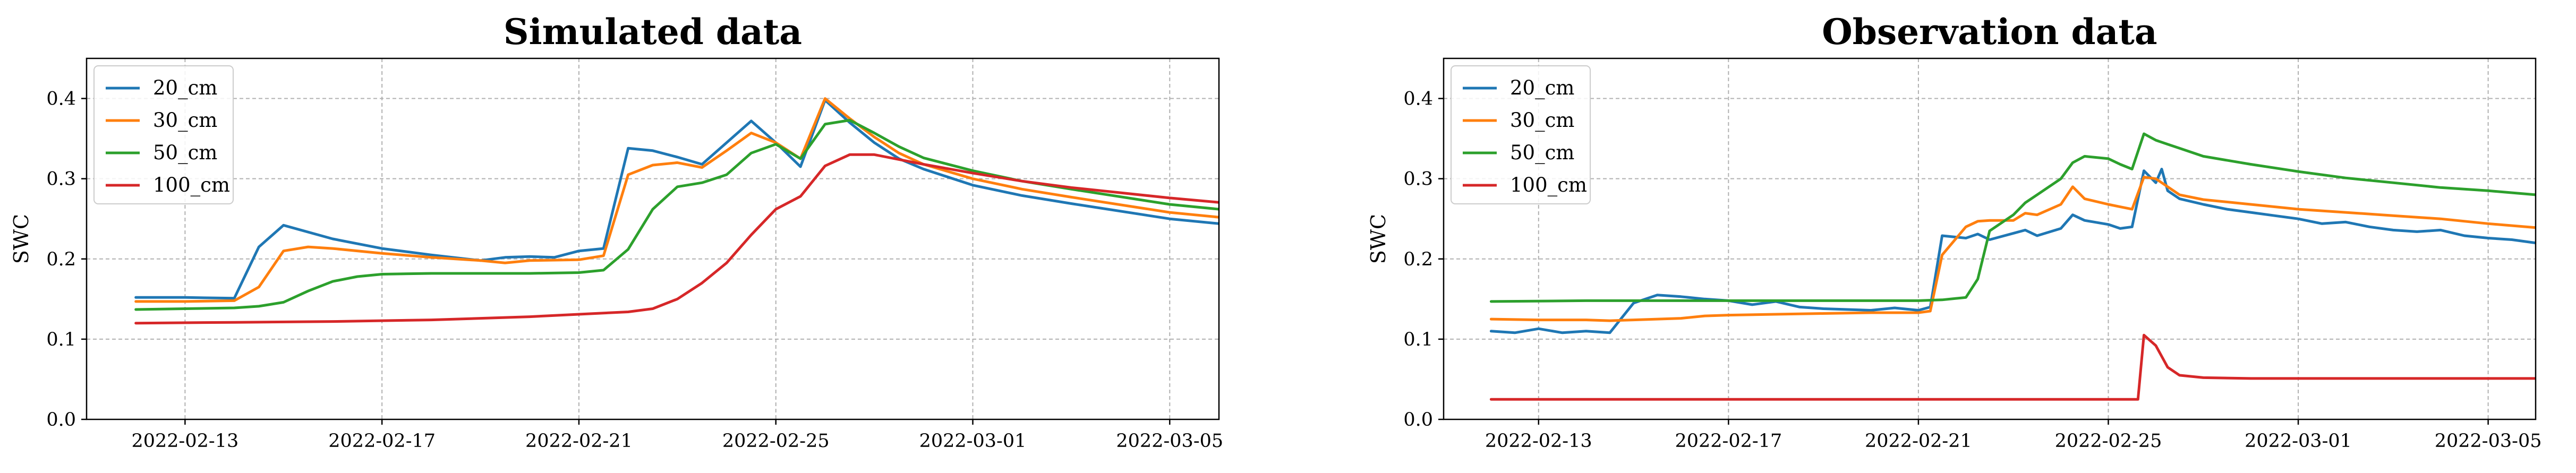 The width and height of the screenshot is (2576, 473). What do you see at coordinates (2013, 367) in the screenshot?
I see `series-line-100_cm` at bounding box center [2013, 367].